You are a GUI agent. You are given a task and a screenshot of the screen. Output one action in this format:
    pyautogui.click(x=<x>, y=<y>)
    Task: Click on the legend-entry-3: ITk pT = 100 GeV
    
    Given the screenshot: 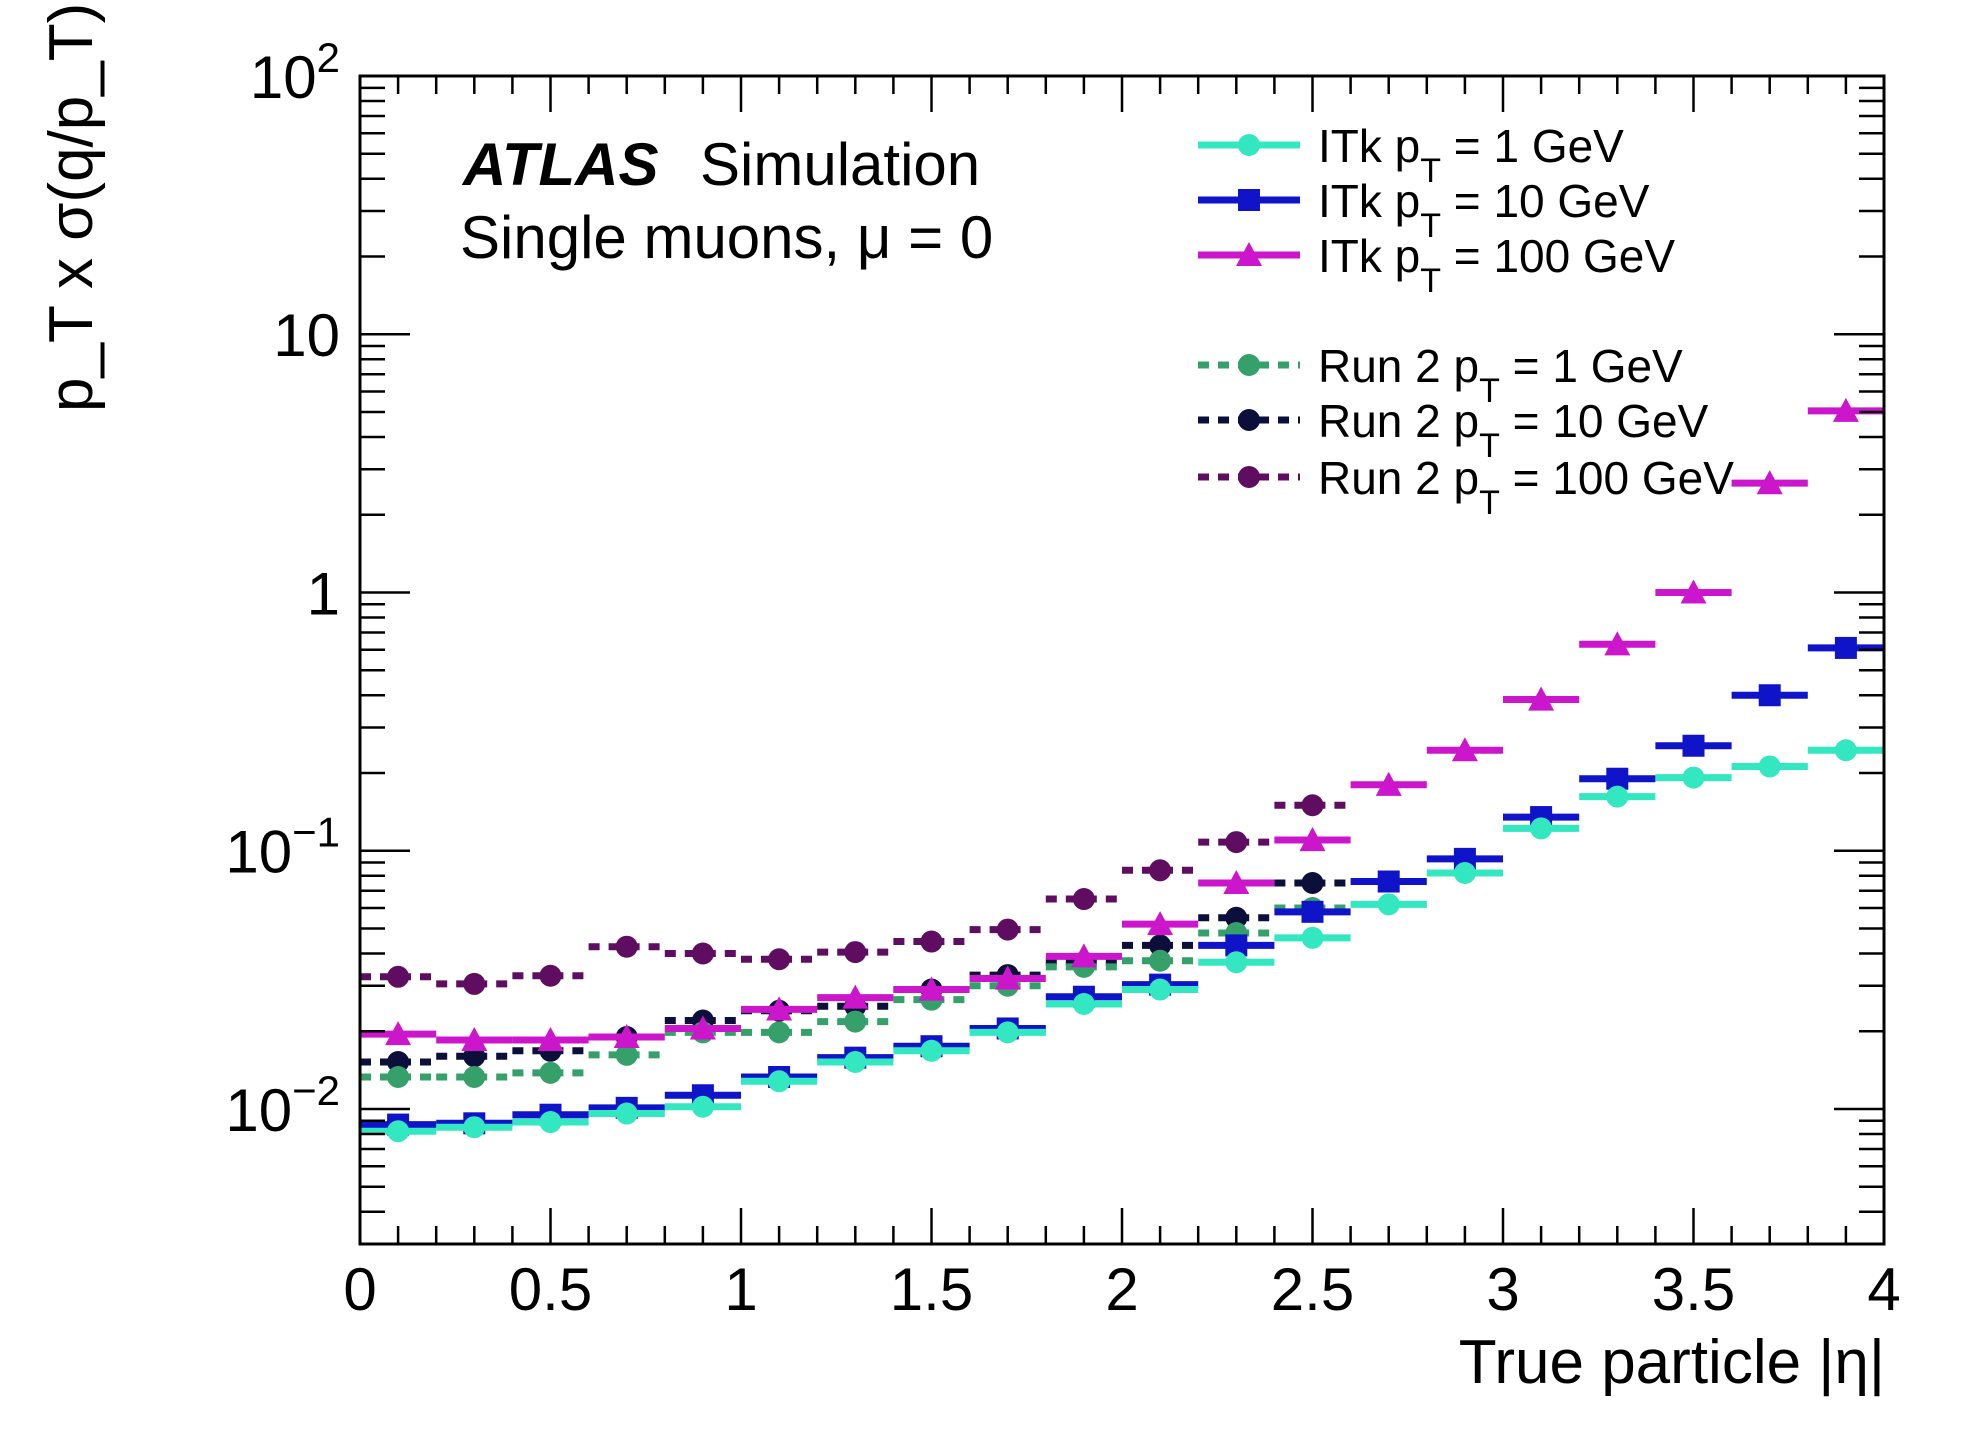 What is the action you would take?
    pyautogui.click(x=1436, y=265)
    